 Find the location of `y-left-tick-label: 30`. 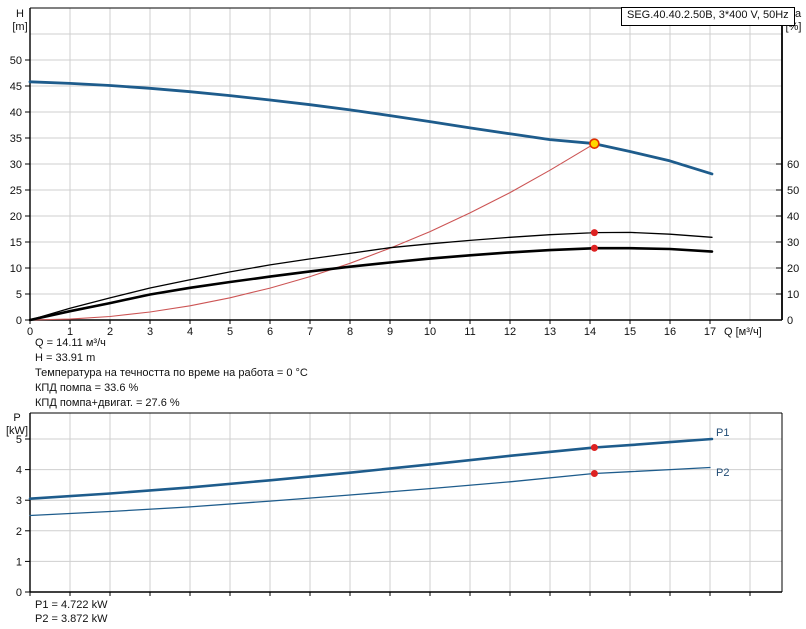

y-left-tick-label: 30 is located at coordinates (16, 165).